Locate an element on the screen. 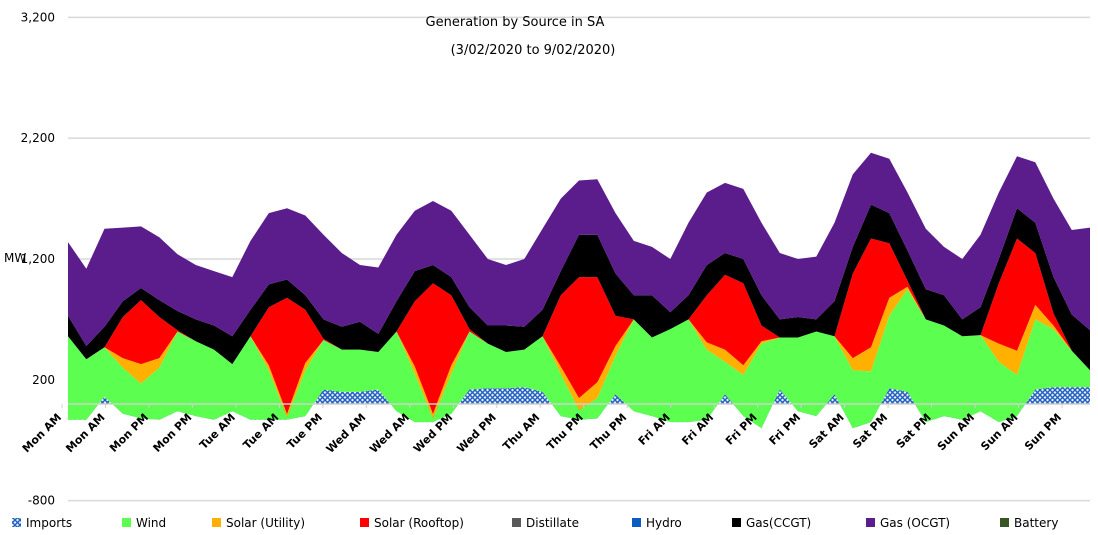 Image resolution: width=1098 pixels, height=535 pixels. x-tick-label: Sat PM is located at coordinates (914, 431).